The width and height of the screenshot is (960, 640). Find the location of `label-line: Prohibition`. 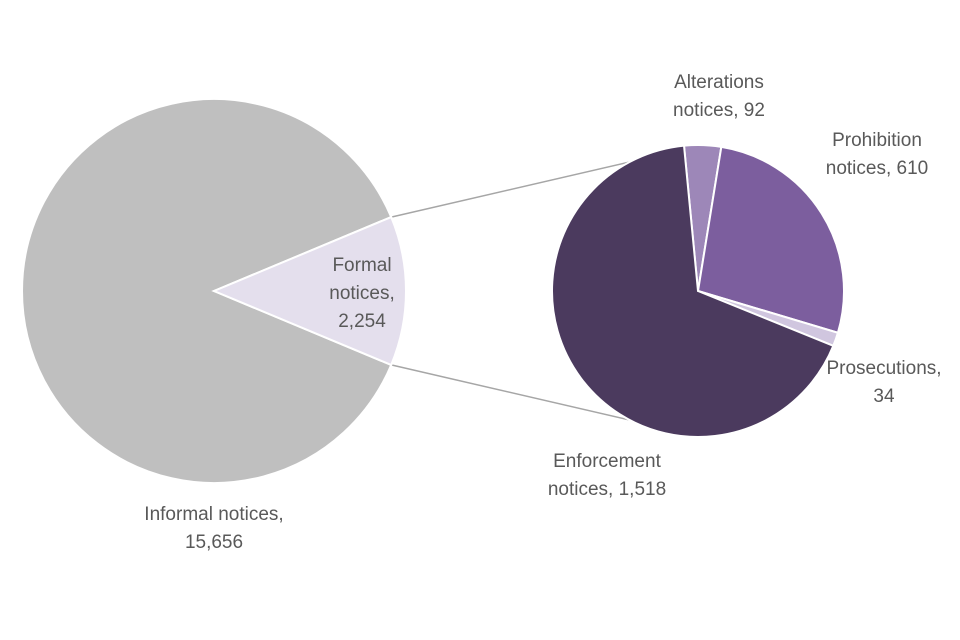

label-line: Prohibition is located at coordinates (877, 140).